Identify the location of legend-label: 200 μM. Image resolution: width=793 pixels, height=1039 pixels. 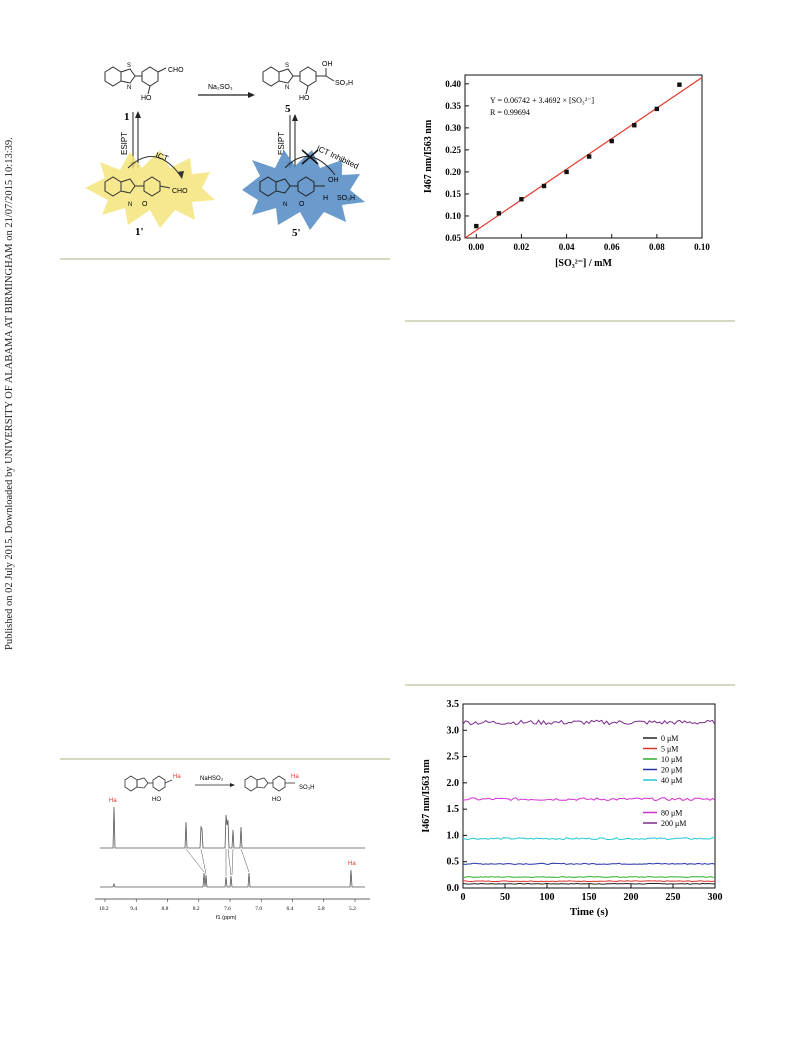
(673, 823).